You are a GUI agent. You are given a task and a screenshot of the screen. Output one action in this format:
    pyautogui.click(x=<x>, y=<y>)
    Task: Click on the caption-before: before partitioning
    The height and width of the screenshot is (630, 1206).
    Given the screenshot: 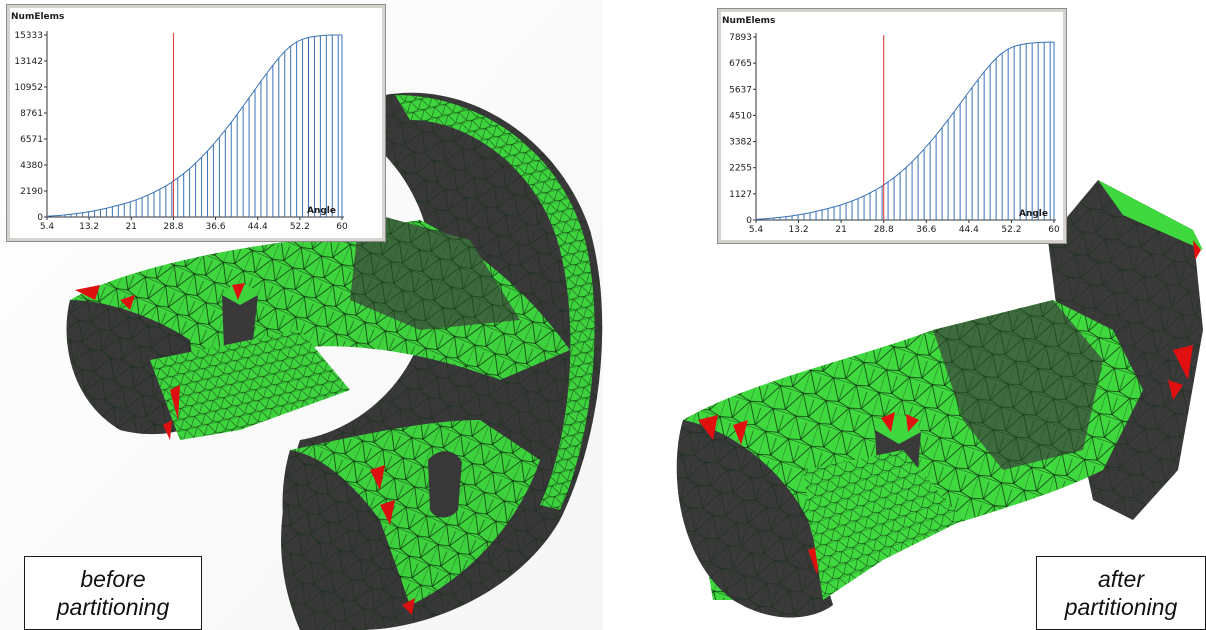 What is the action you would take?
    pyautogui.click(x=113, y=593)
    